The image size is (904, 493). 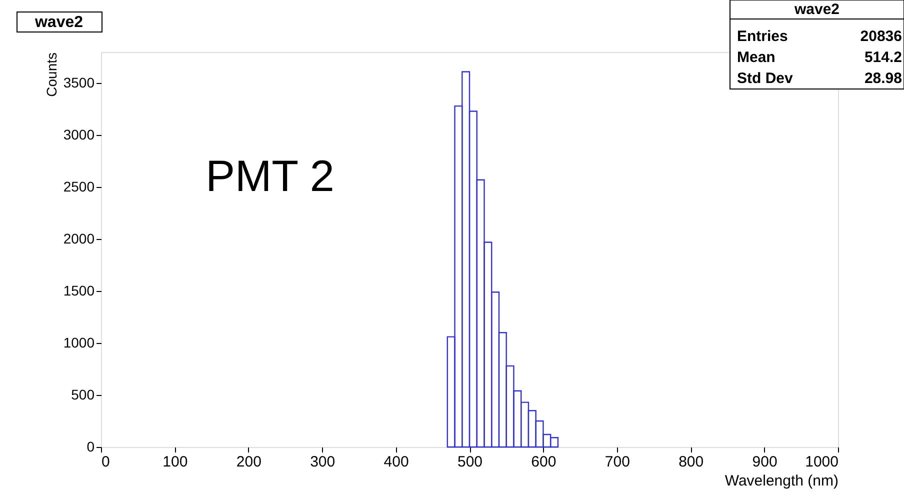 What do you see at coordinates (175, 462) in the screenshot?
I see `x-tick-label: 100` at bounding box center [175, 462].